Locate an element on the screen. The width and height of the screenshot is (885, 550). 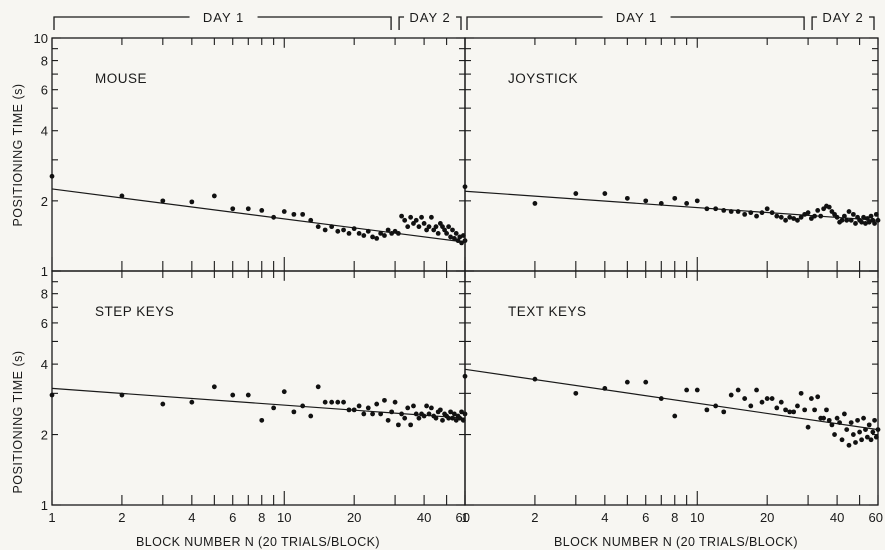
x-tick-label: 60 is located at coordinates (876, 517).